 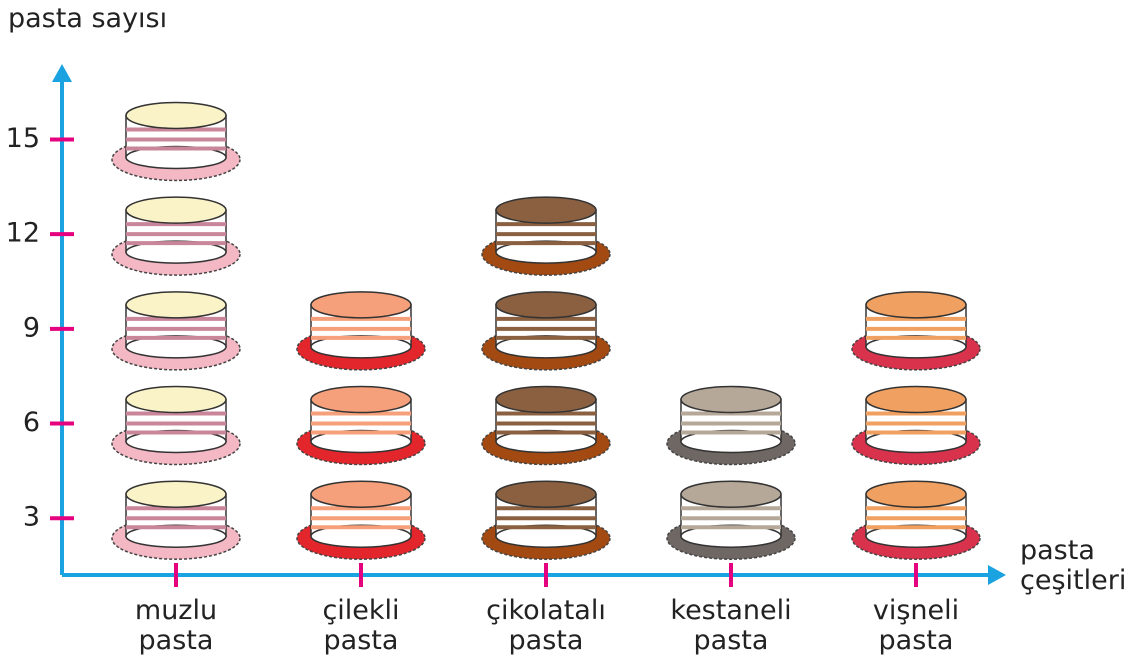 What do you see at coordinates (88, 18) in the screenshot?
I see `y-axis-label: pasta sayısı` at bounding box center [88, 18].